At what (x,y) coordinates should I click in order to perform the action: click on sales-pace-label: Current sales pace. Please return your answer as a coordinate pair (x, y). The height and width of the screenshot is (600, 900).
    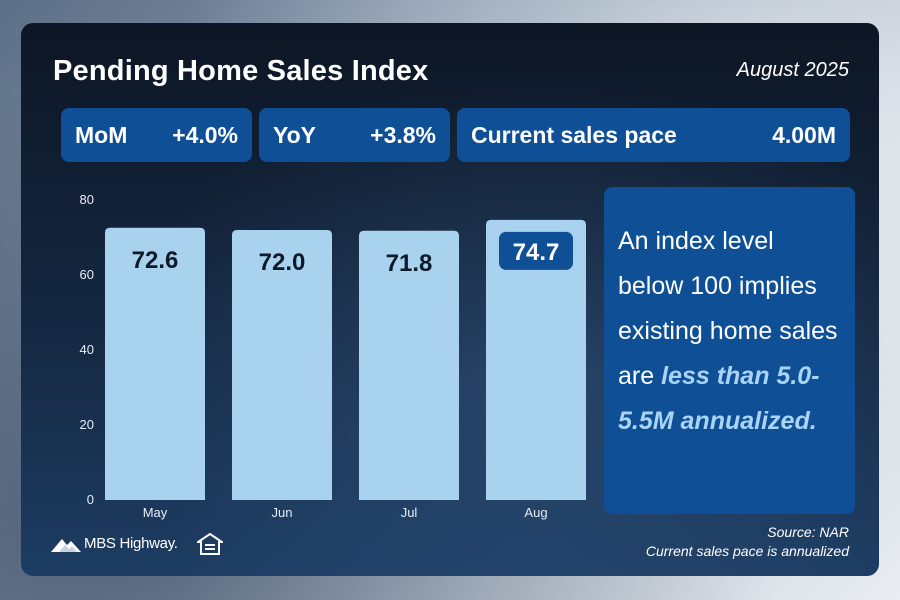
    Looking at the image, I should click on (574, 134).